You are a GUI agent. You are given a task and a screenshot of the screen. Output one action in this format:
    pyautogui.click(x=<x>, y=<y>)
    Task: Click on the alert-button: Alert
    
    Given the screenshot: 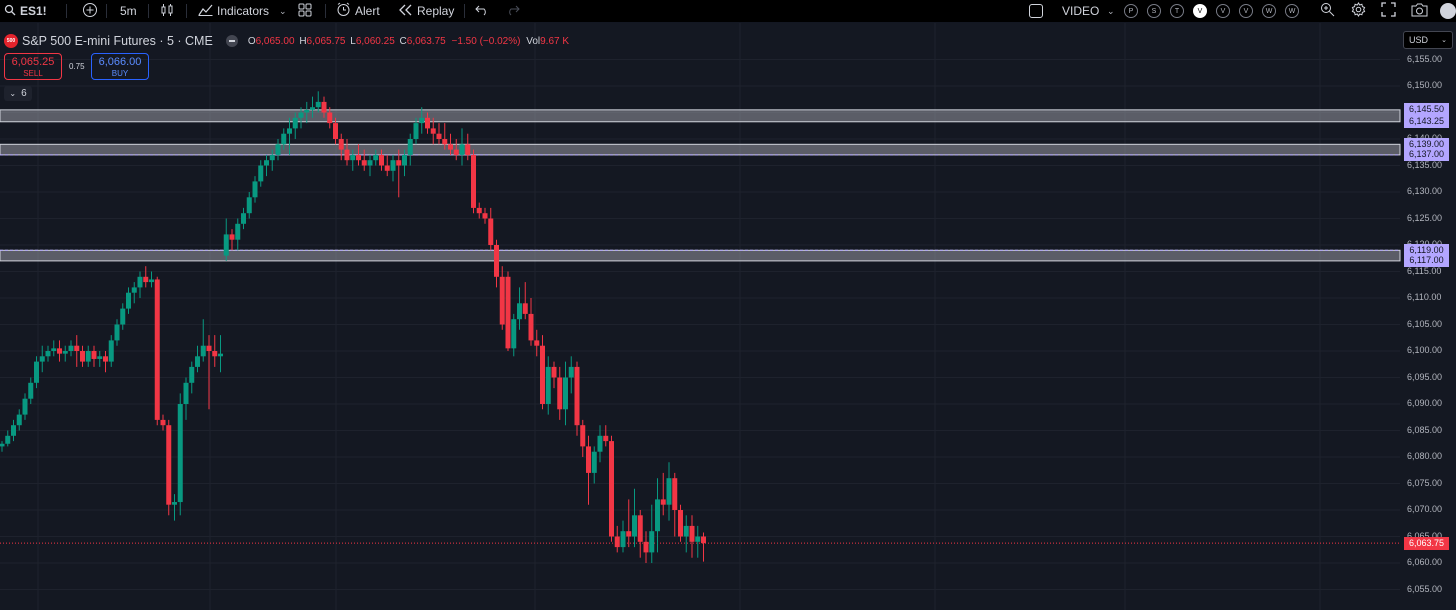 What is the action you would take?
    pyautogui.click(x=358, y=11)
    